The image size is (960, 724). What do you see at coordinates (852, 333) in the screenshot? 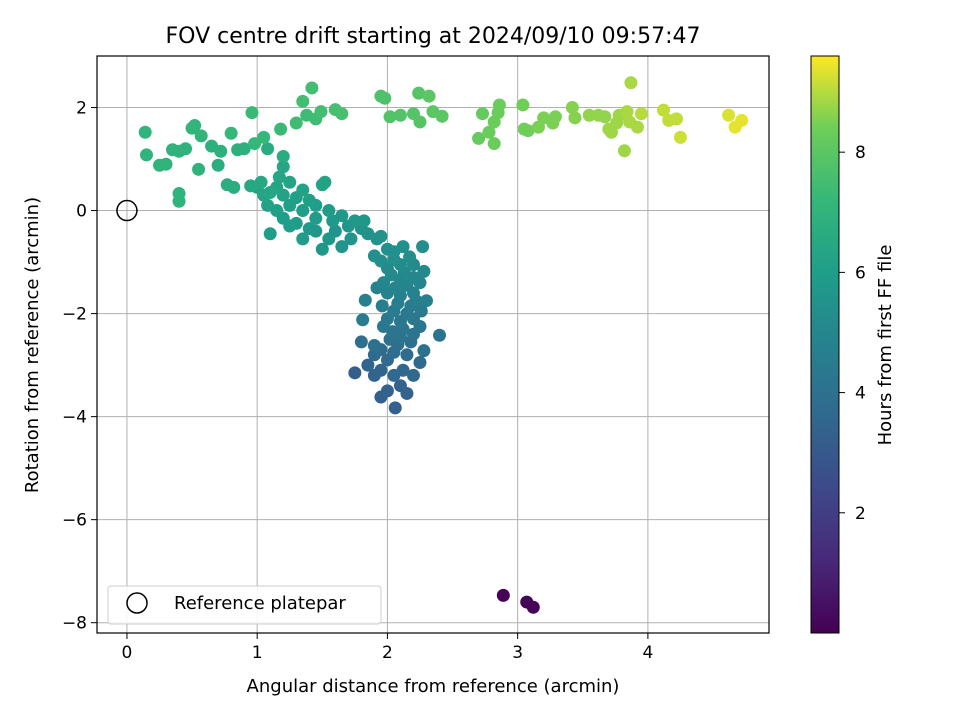
I see `colorbar-ticks: 2 4 6 8` at bounding box center [852, 333].